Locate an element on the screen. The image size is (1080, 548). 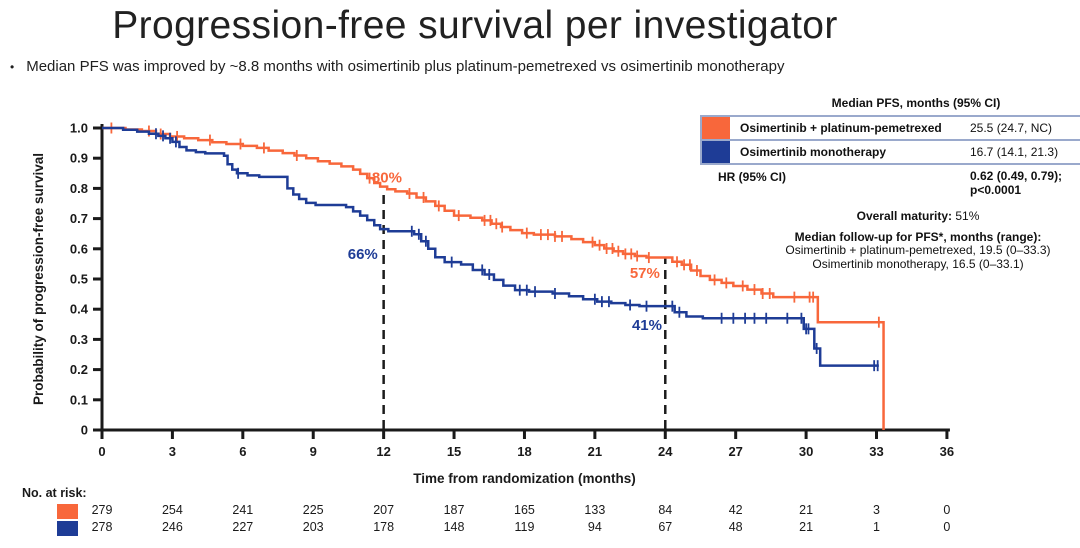
risk-table-label: No. at risk: is located at coordinates (54, 493).